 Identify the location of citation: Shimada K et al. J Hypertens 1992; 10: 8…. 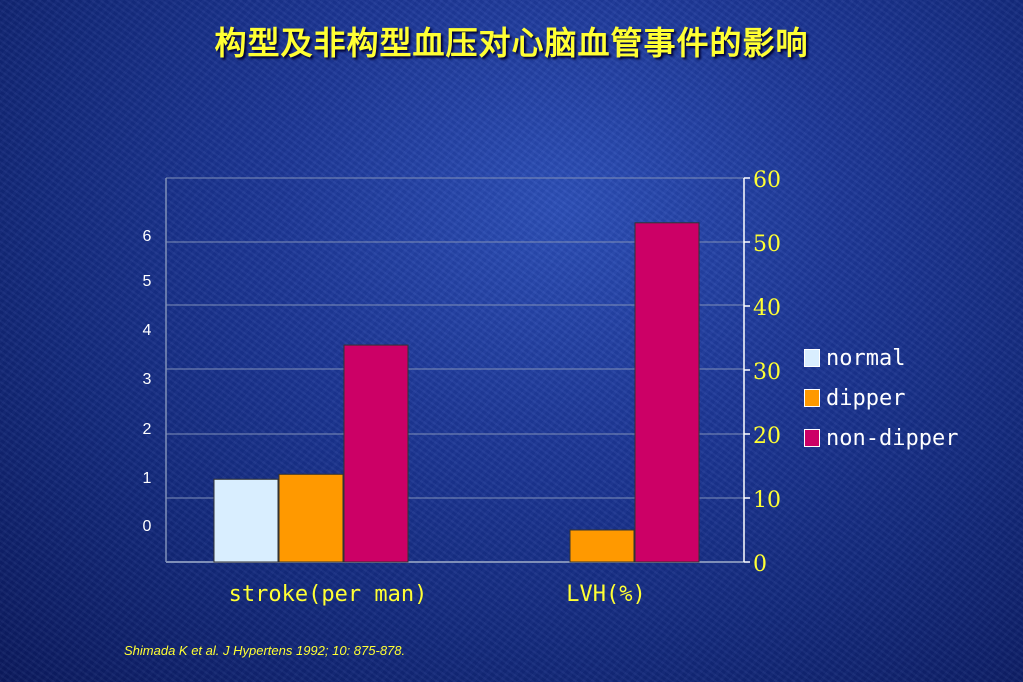
(265, 650).